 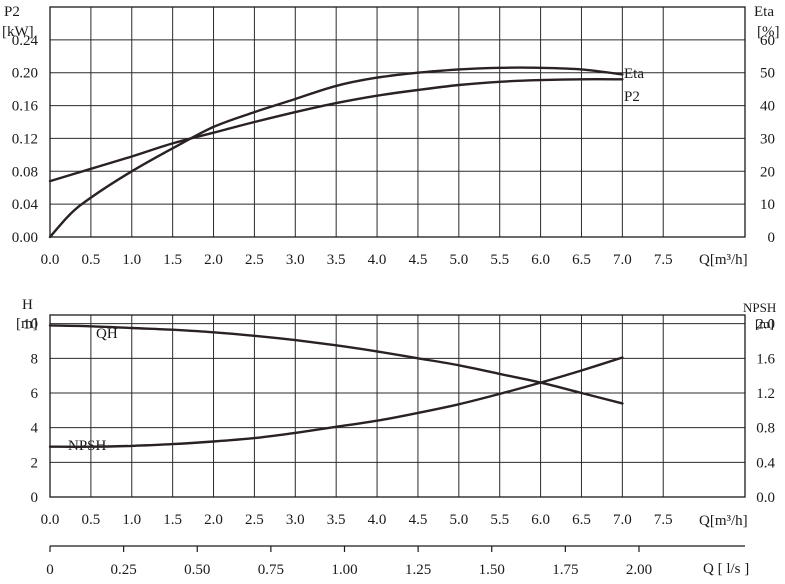 I want to click on ls-x-tick-label: 2.00, so click(x=639, y=570).